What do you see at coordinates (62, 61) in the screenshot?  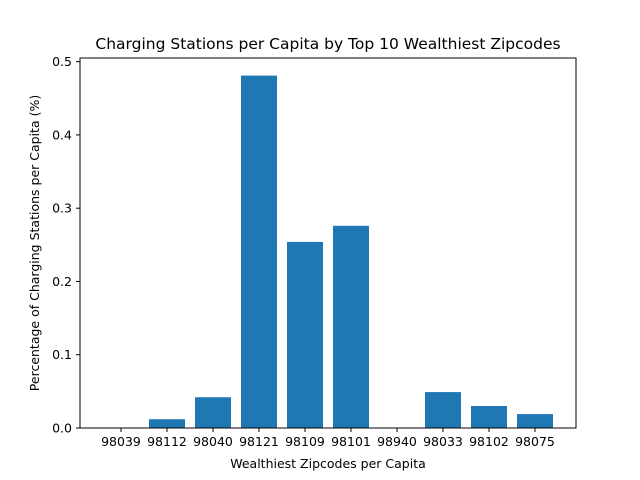 I see `y-tick-label: 0.5` at bounding box center [62, 61].